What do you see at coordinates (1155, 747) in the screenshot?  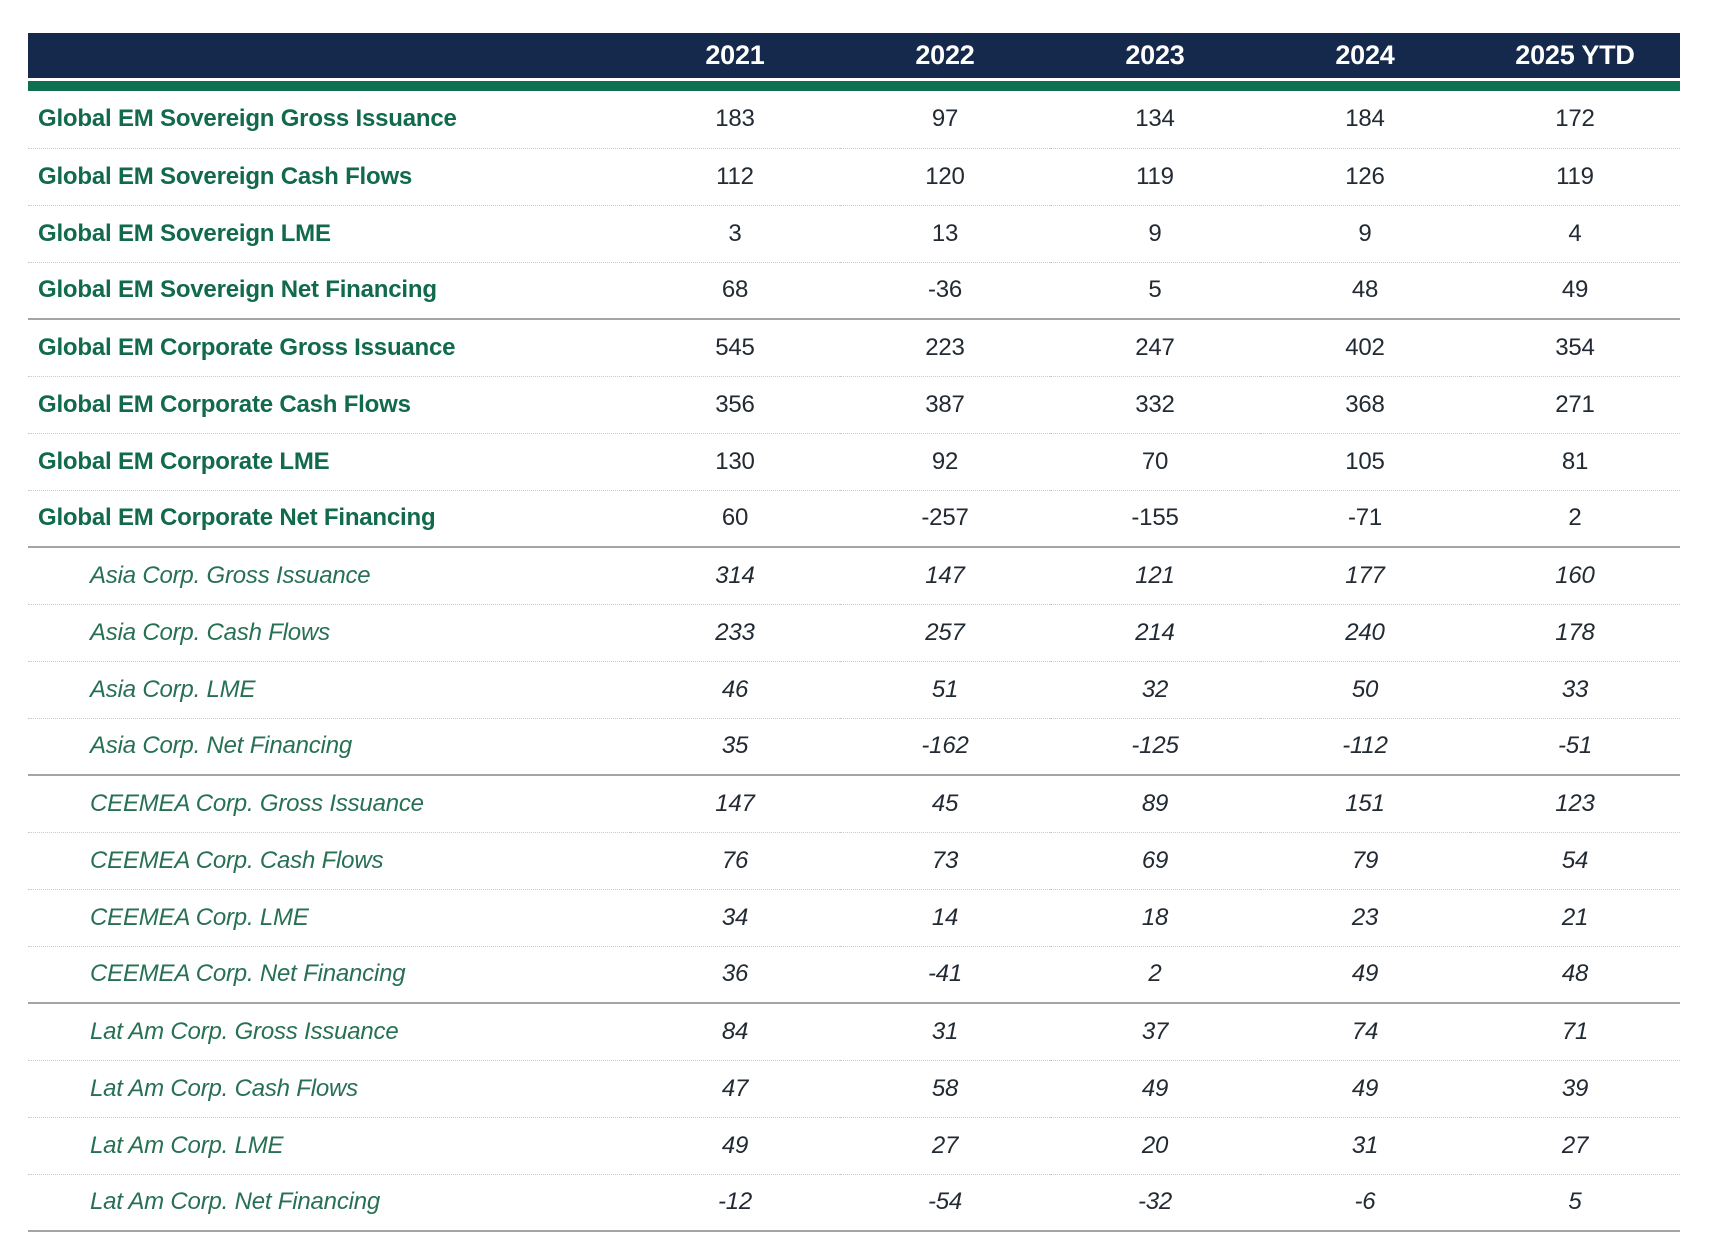 I see `value-cell: -125` at bounding box center [1155, 747].